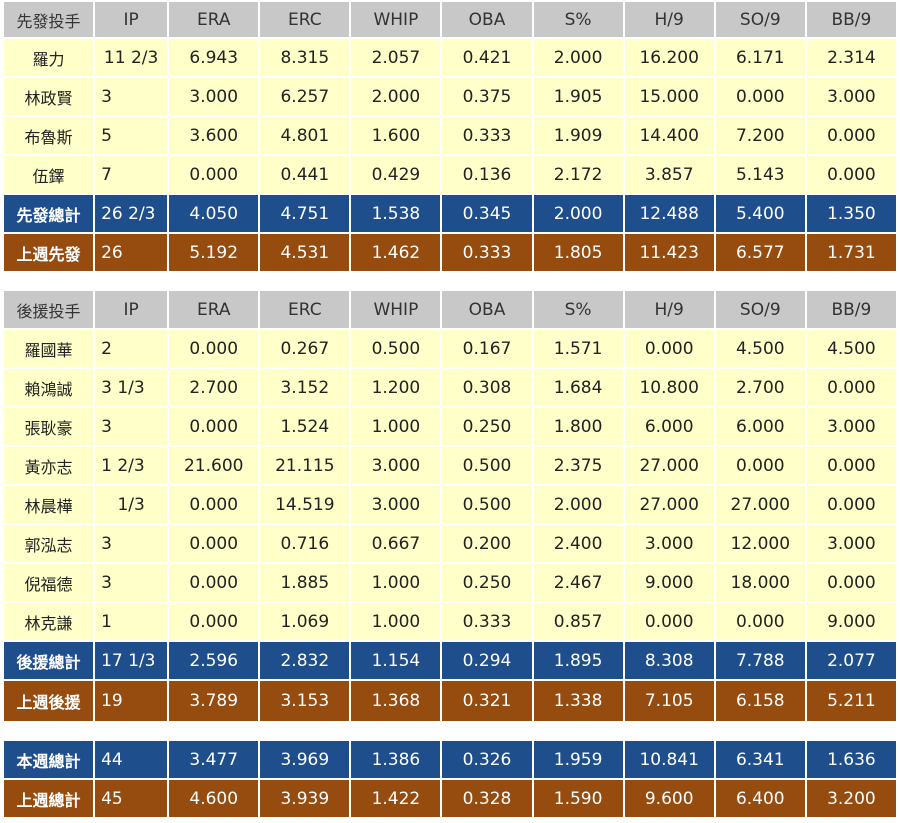  Describe the element at coordinates (49, 701) in the screenshot. I see `pitcher-name: 上週後援` at that location.